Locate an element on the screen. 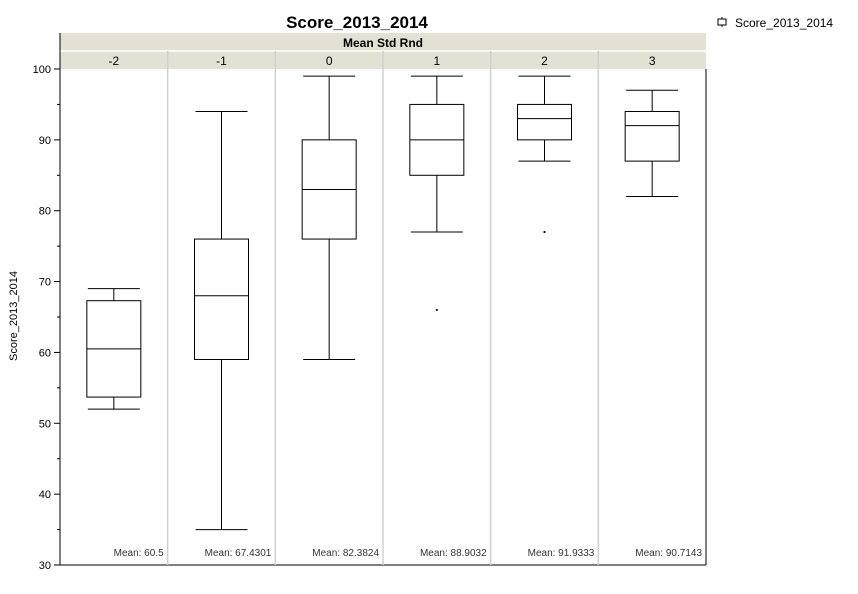  panel-category-label: -2 is located at coordinates (113, 61).